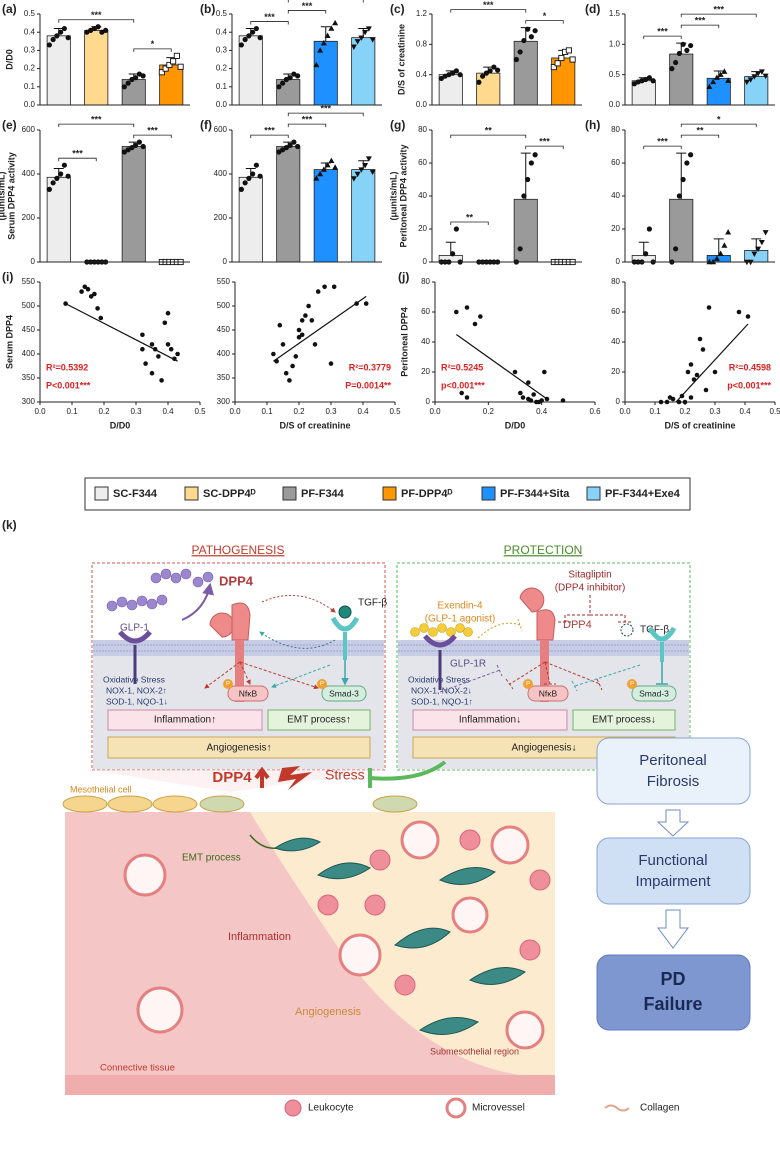 The width and height of the screenshot is (780, 1150). Describe the element at coordinates (498, 1108) in the screenshot. I see `key-label: Microvessel` at that location.